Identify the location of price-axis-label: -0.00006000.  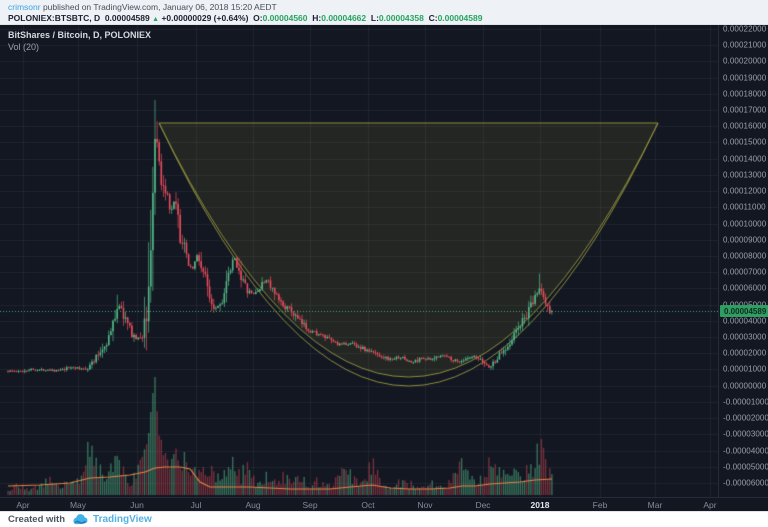
(745, 483).